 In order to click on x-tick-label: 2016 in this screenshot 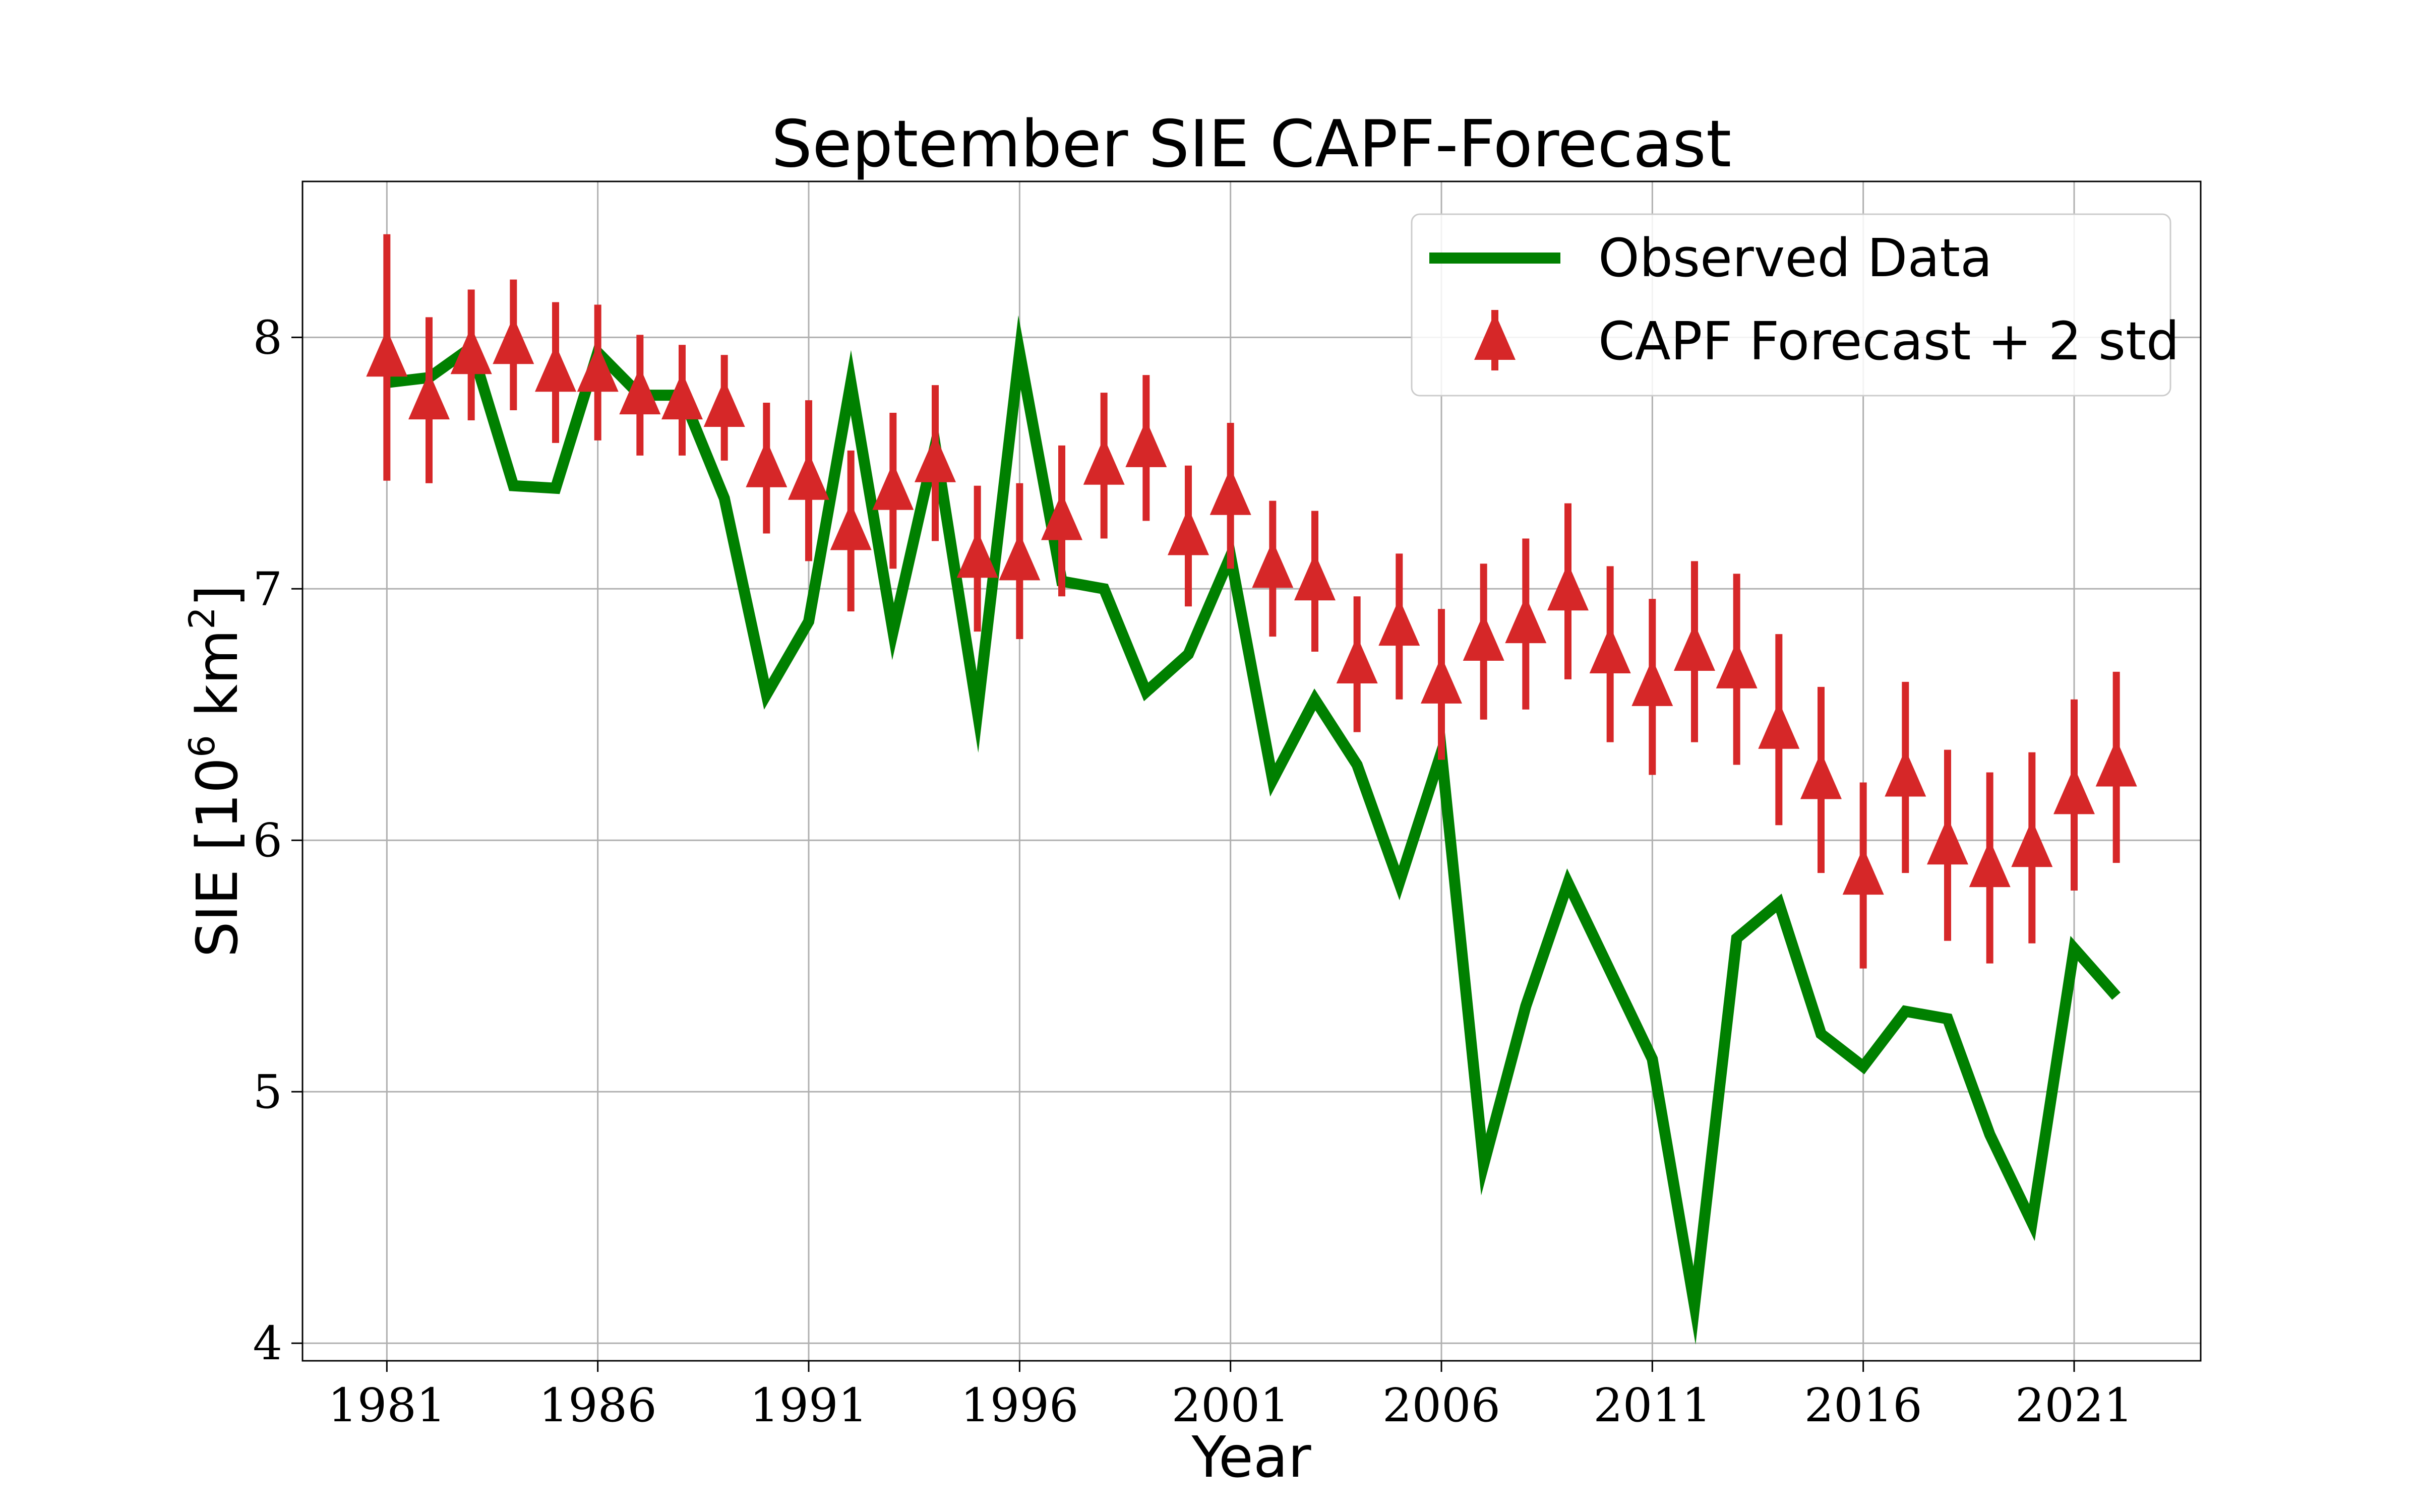, I will do `click(1863, 1405)`.